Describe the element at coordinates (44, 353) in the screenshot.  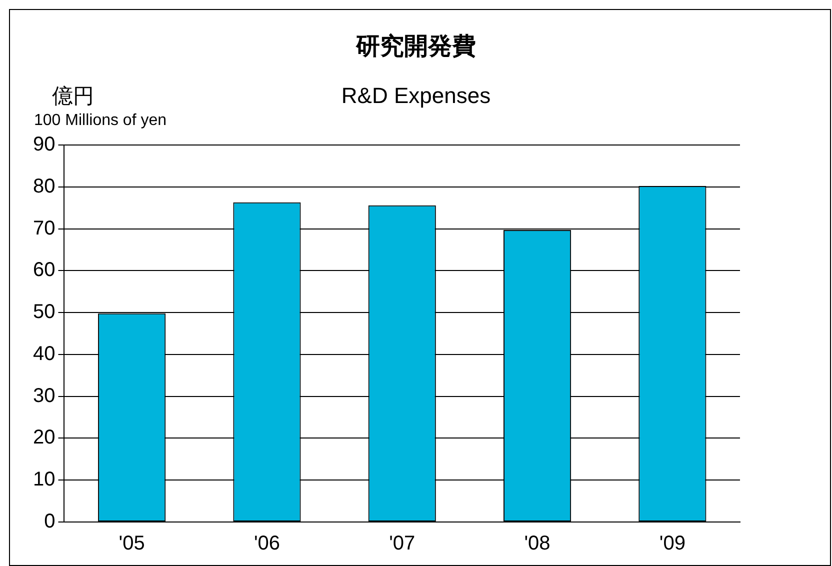
I see `y-tick-label: 40` at that location.